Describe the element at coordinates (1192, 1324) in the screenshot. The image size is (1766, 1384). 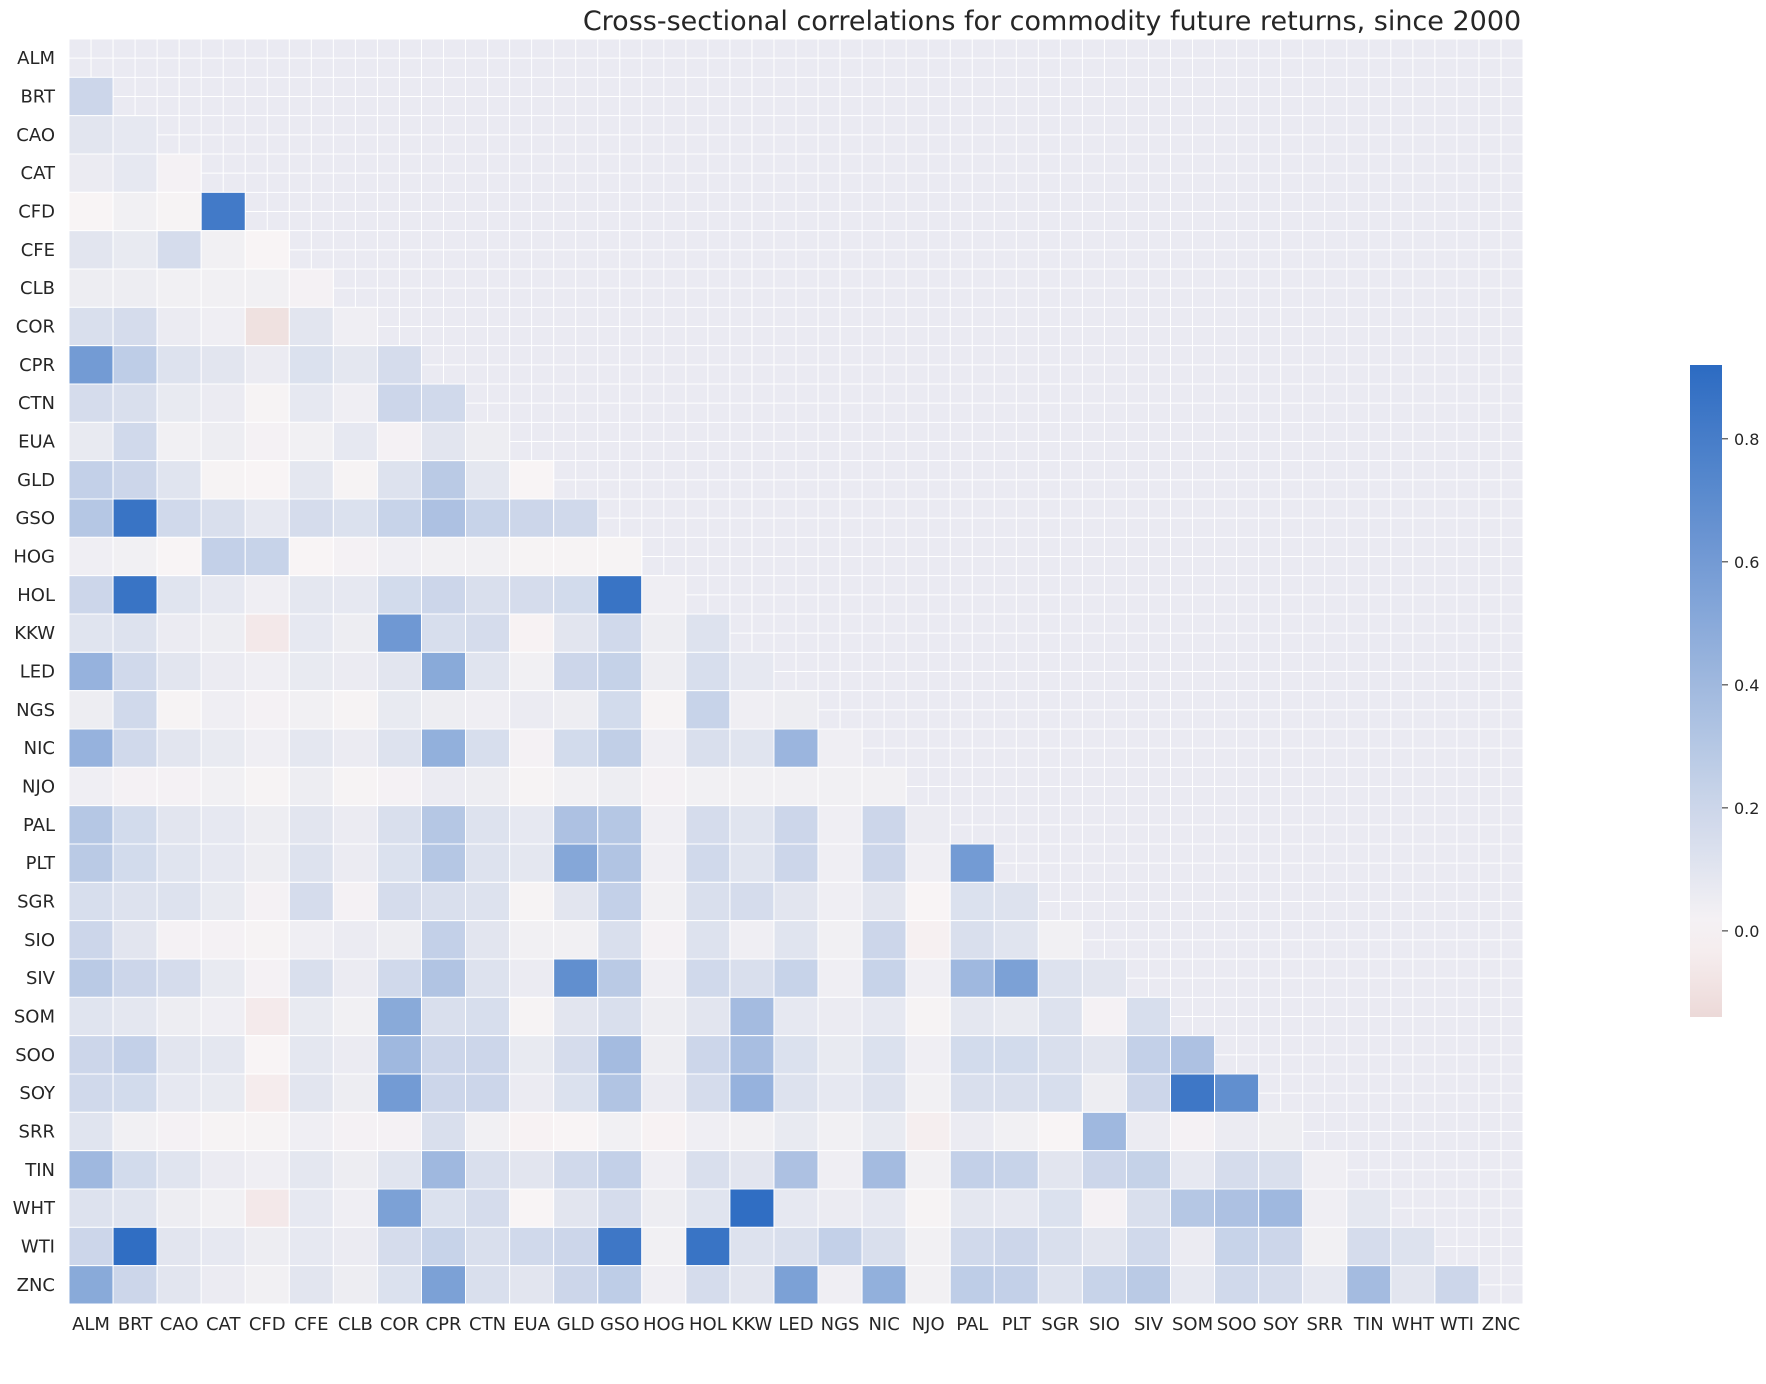
I see `x-tick-label: SOM` at that location.